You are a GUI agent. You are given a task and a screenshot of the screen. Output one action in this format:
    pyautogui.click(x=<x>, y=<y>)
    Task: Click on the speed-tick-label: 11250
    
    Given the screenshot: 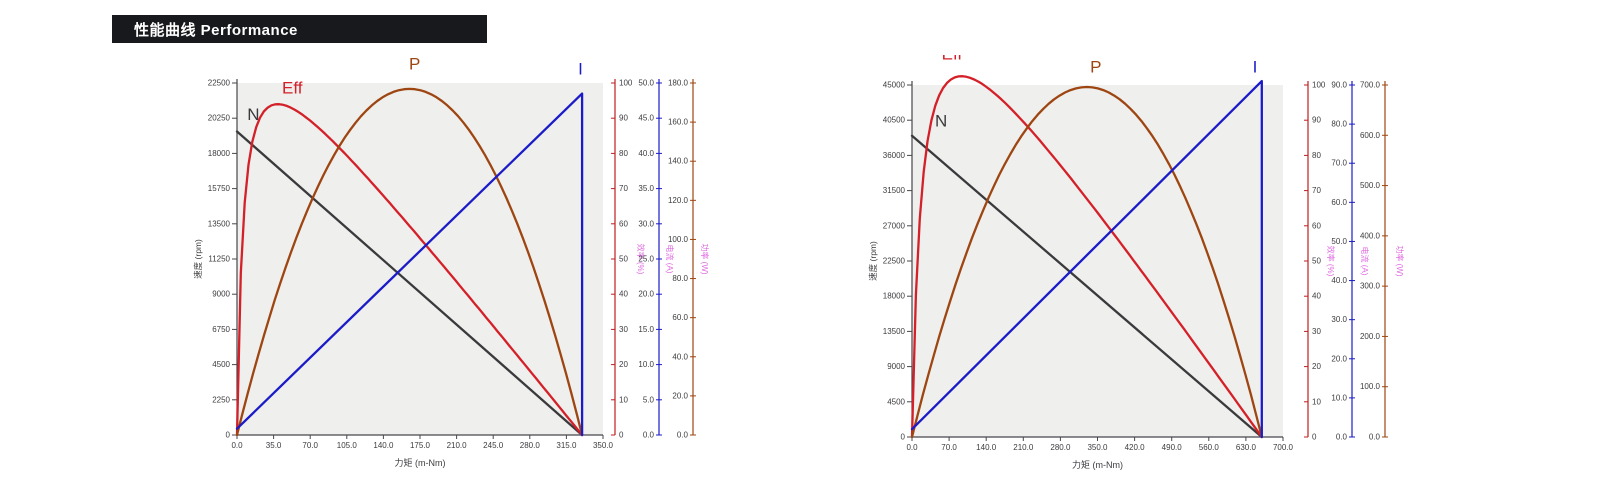 What is the action you would take?
    pyautogui.click(x=219, y=259)
    